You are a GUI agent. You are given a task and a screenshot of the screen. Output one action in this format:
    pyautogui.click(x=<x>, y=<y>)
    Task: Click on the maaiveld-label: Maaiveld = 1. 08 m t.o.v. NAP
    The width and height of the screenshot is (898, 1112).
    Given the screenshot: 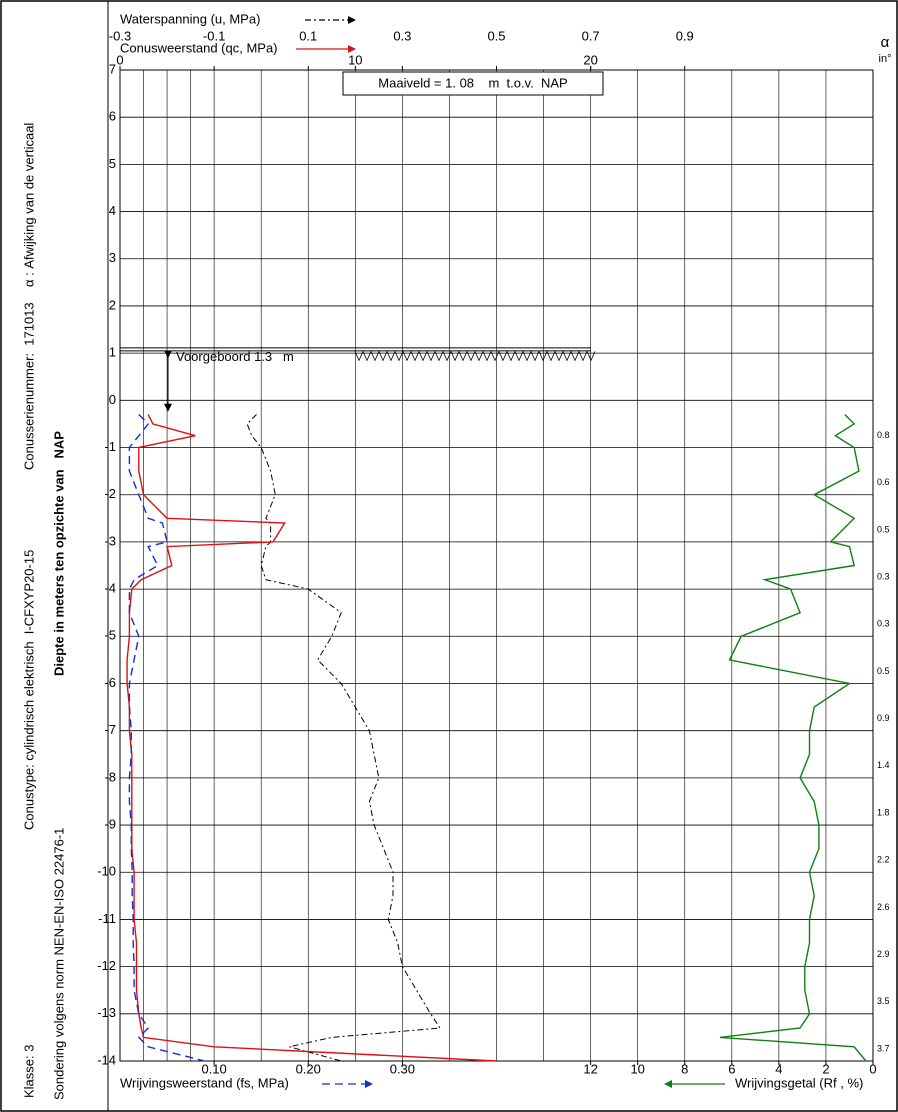 What is the action you would take?
    pyautogui.click(x=472, y=82)
    